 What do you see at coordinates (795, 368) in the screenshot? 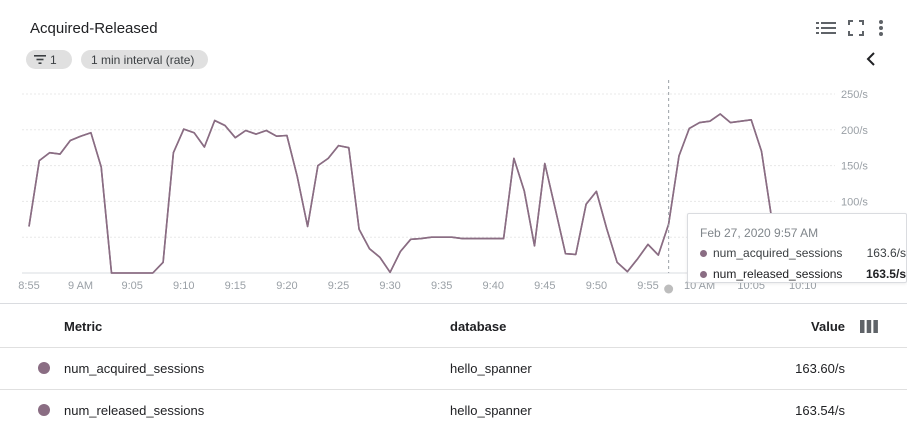
I see `metric-value: 163.60/s` at bounding box center [795, 368].